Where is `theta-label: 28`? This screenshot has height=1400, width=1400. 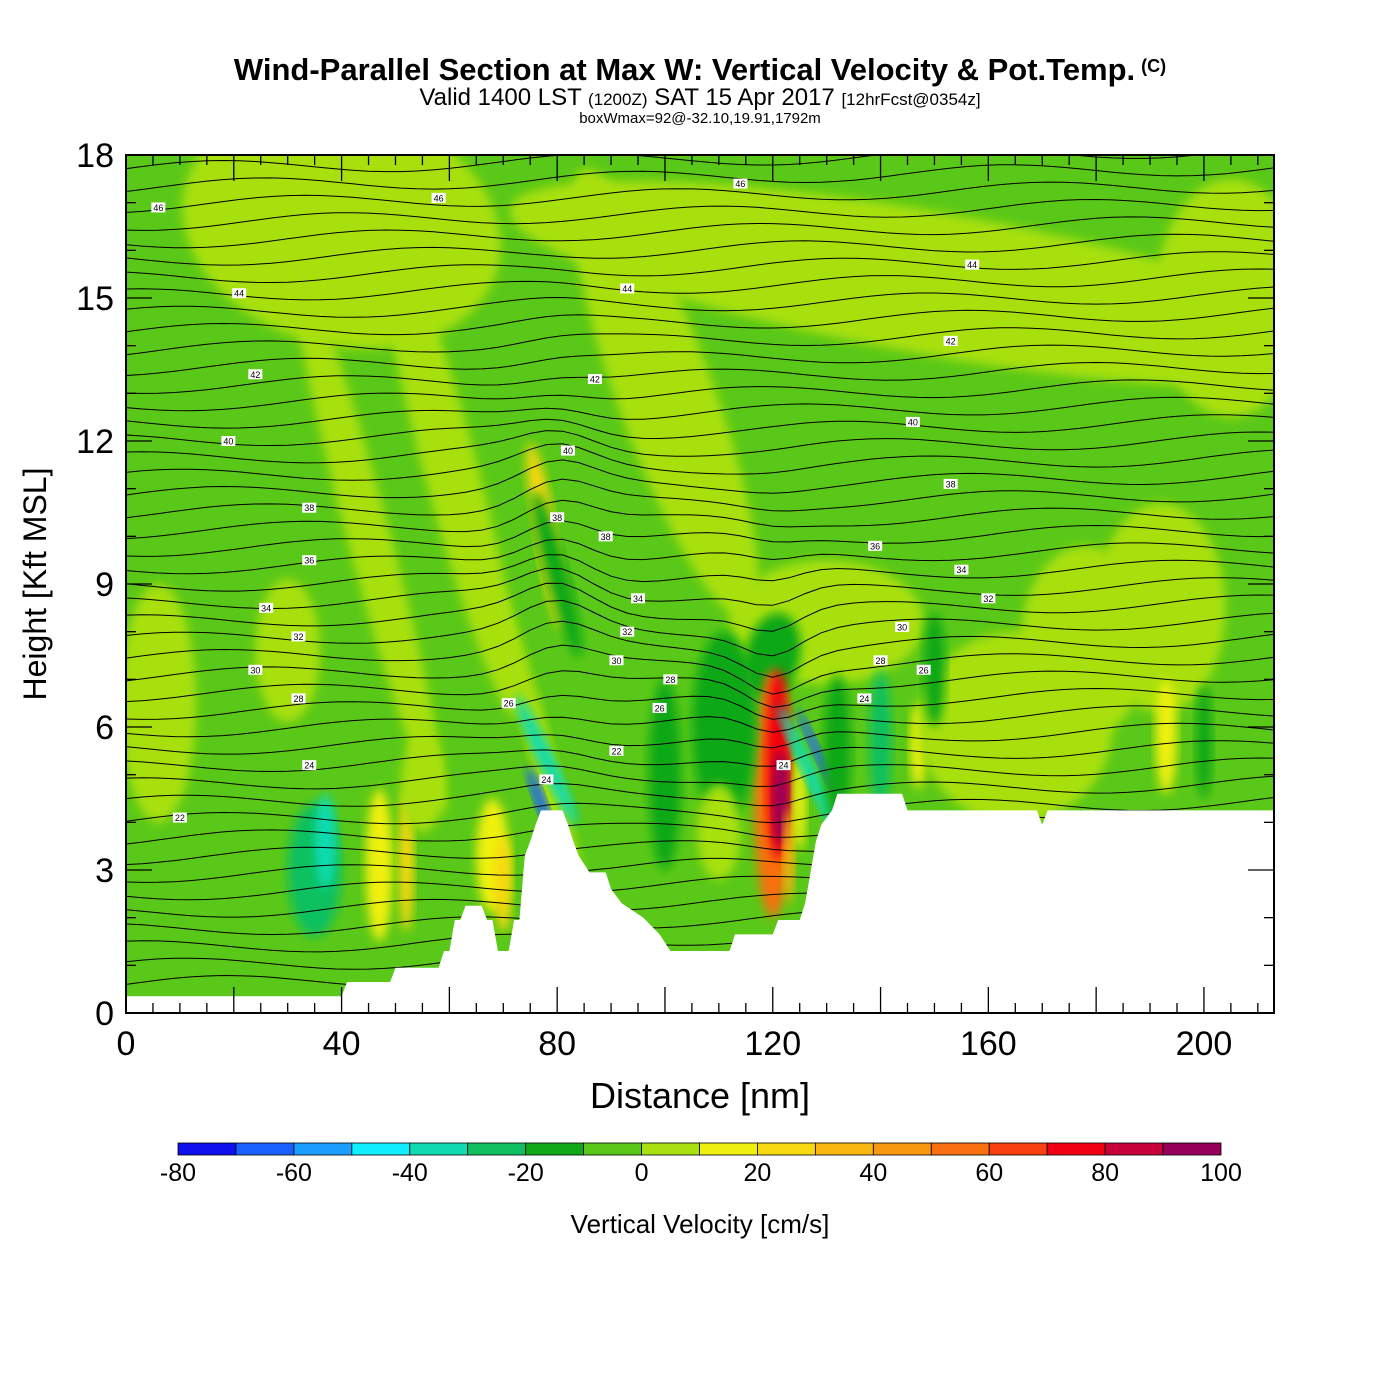
theta-label: 28 is located at coordinates (670, 680).